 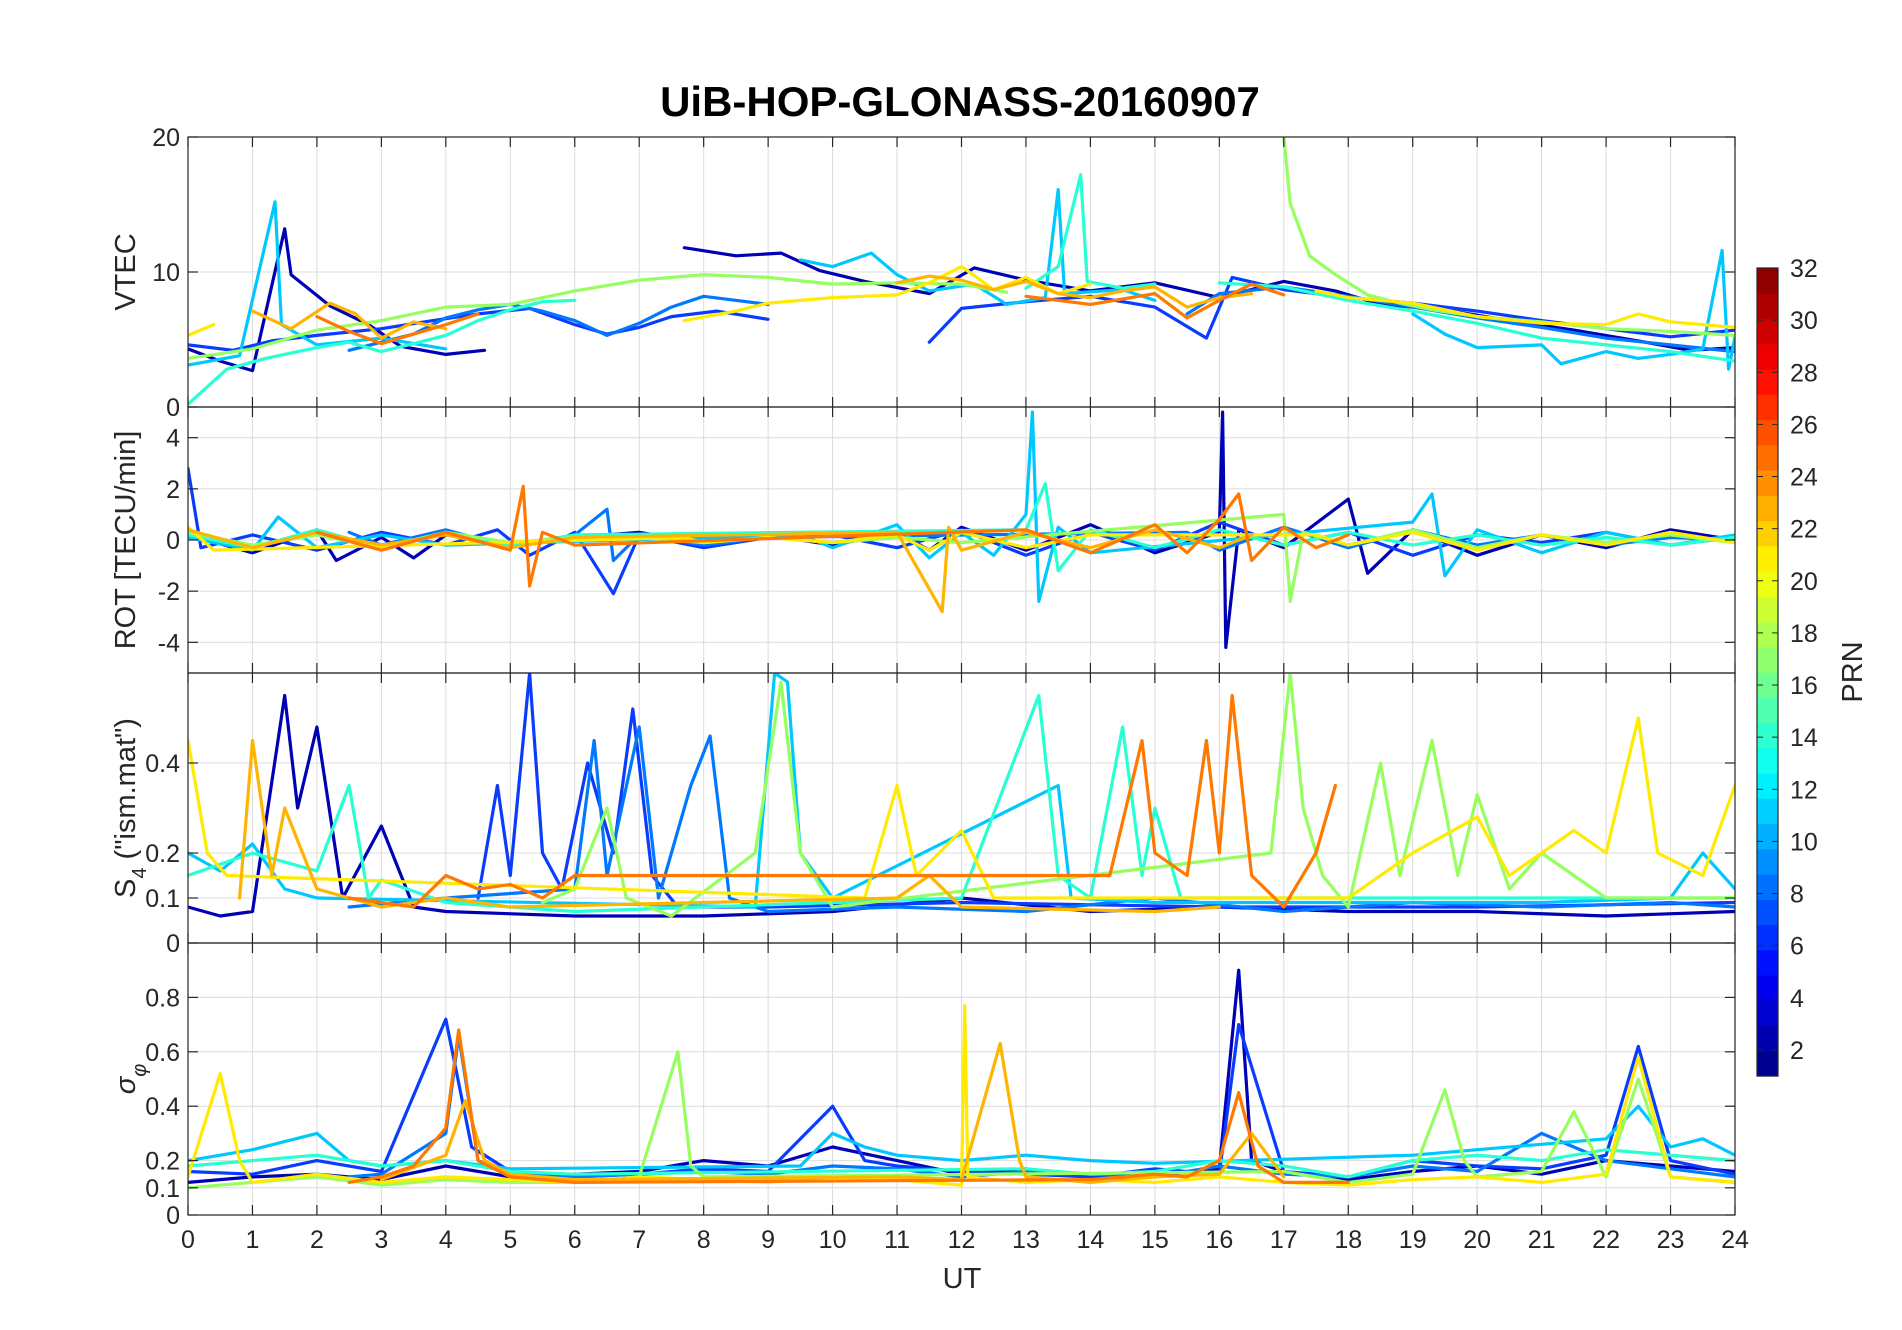 I want to click on y-tick-label: 0.1, so click(x=162, y=899).